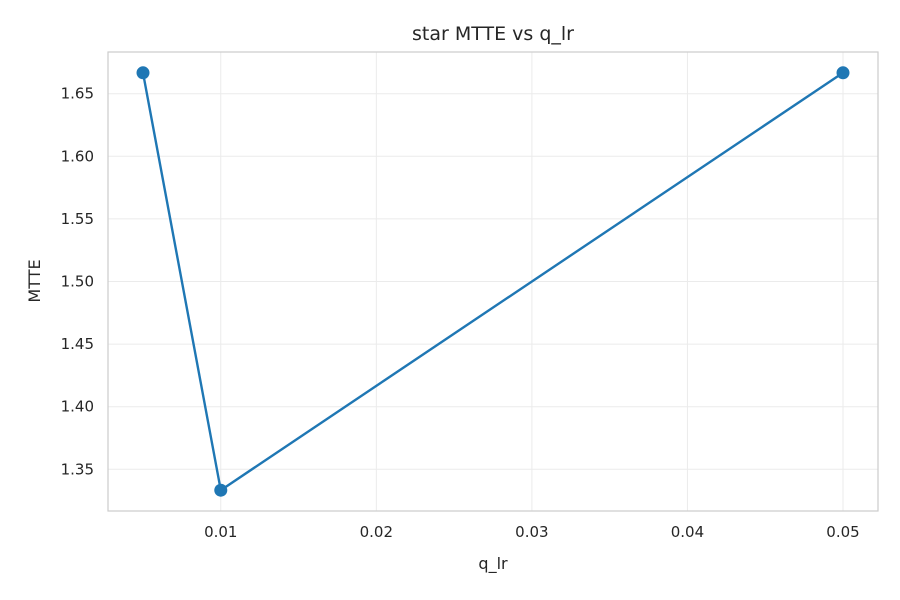  I want to click on x-tick-label: 0.04, so click(687, 532).